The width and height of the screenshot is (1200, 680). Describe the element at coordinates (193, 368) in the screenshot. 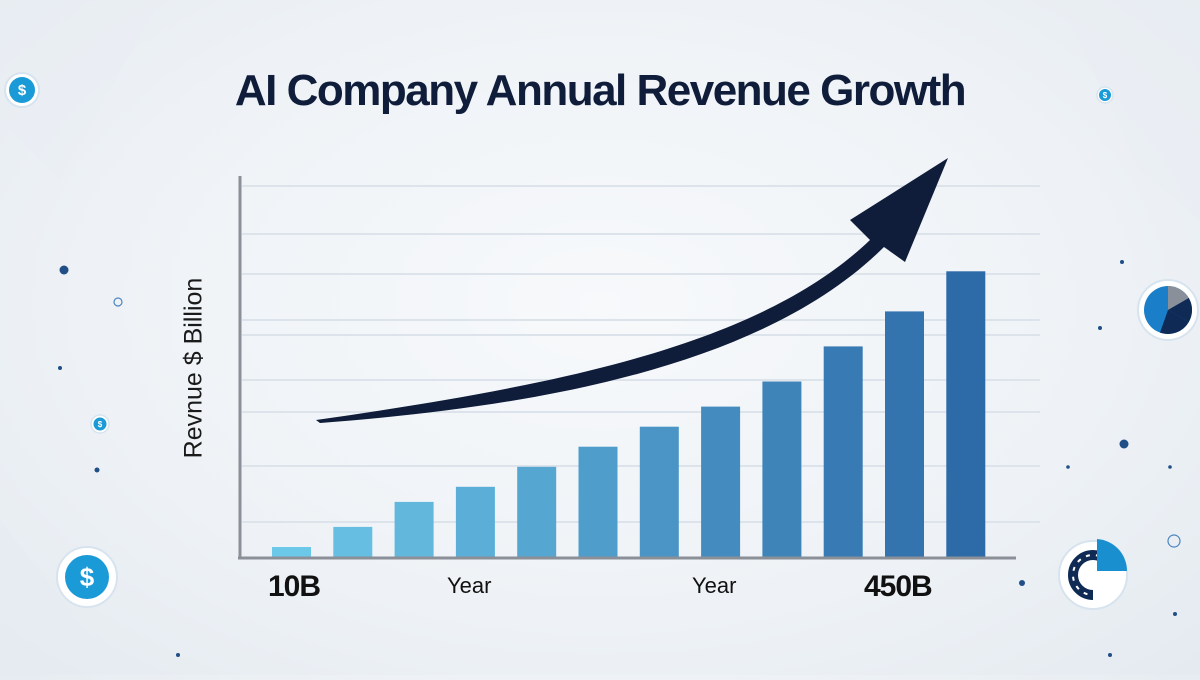

I see `y-axis-label: Revnue $ Billion` at that location.